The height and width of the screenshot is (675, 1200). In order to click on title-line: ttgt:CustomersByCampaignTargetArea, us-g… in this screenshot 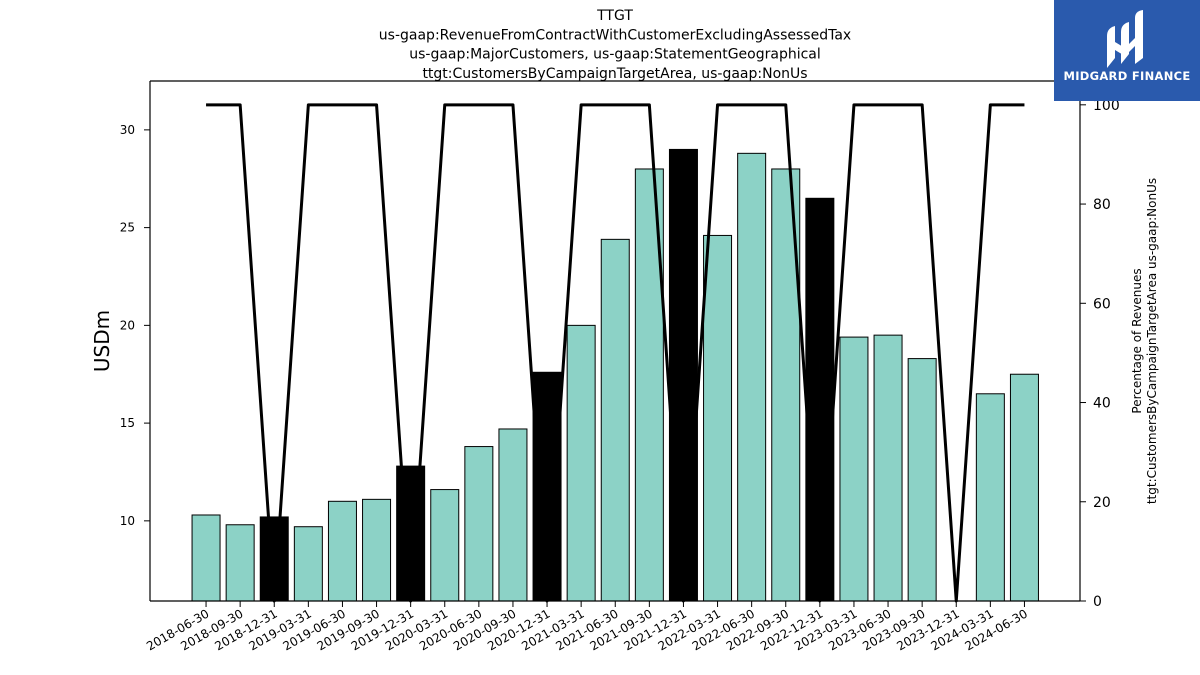, I will do `click(614, 74)`.